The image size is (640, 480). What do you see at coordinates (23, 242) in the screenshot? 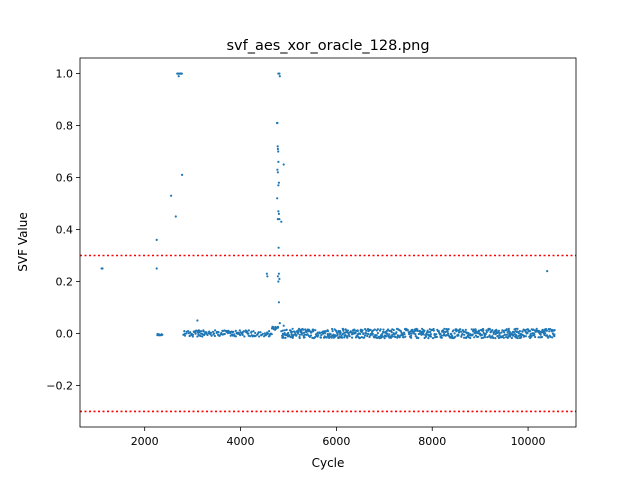
I see `y-axis-label: SVF Value` at bounding box center [23, 242].